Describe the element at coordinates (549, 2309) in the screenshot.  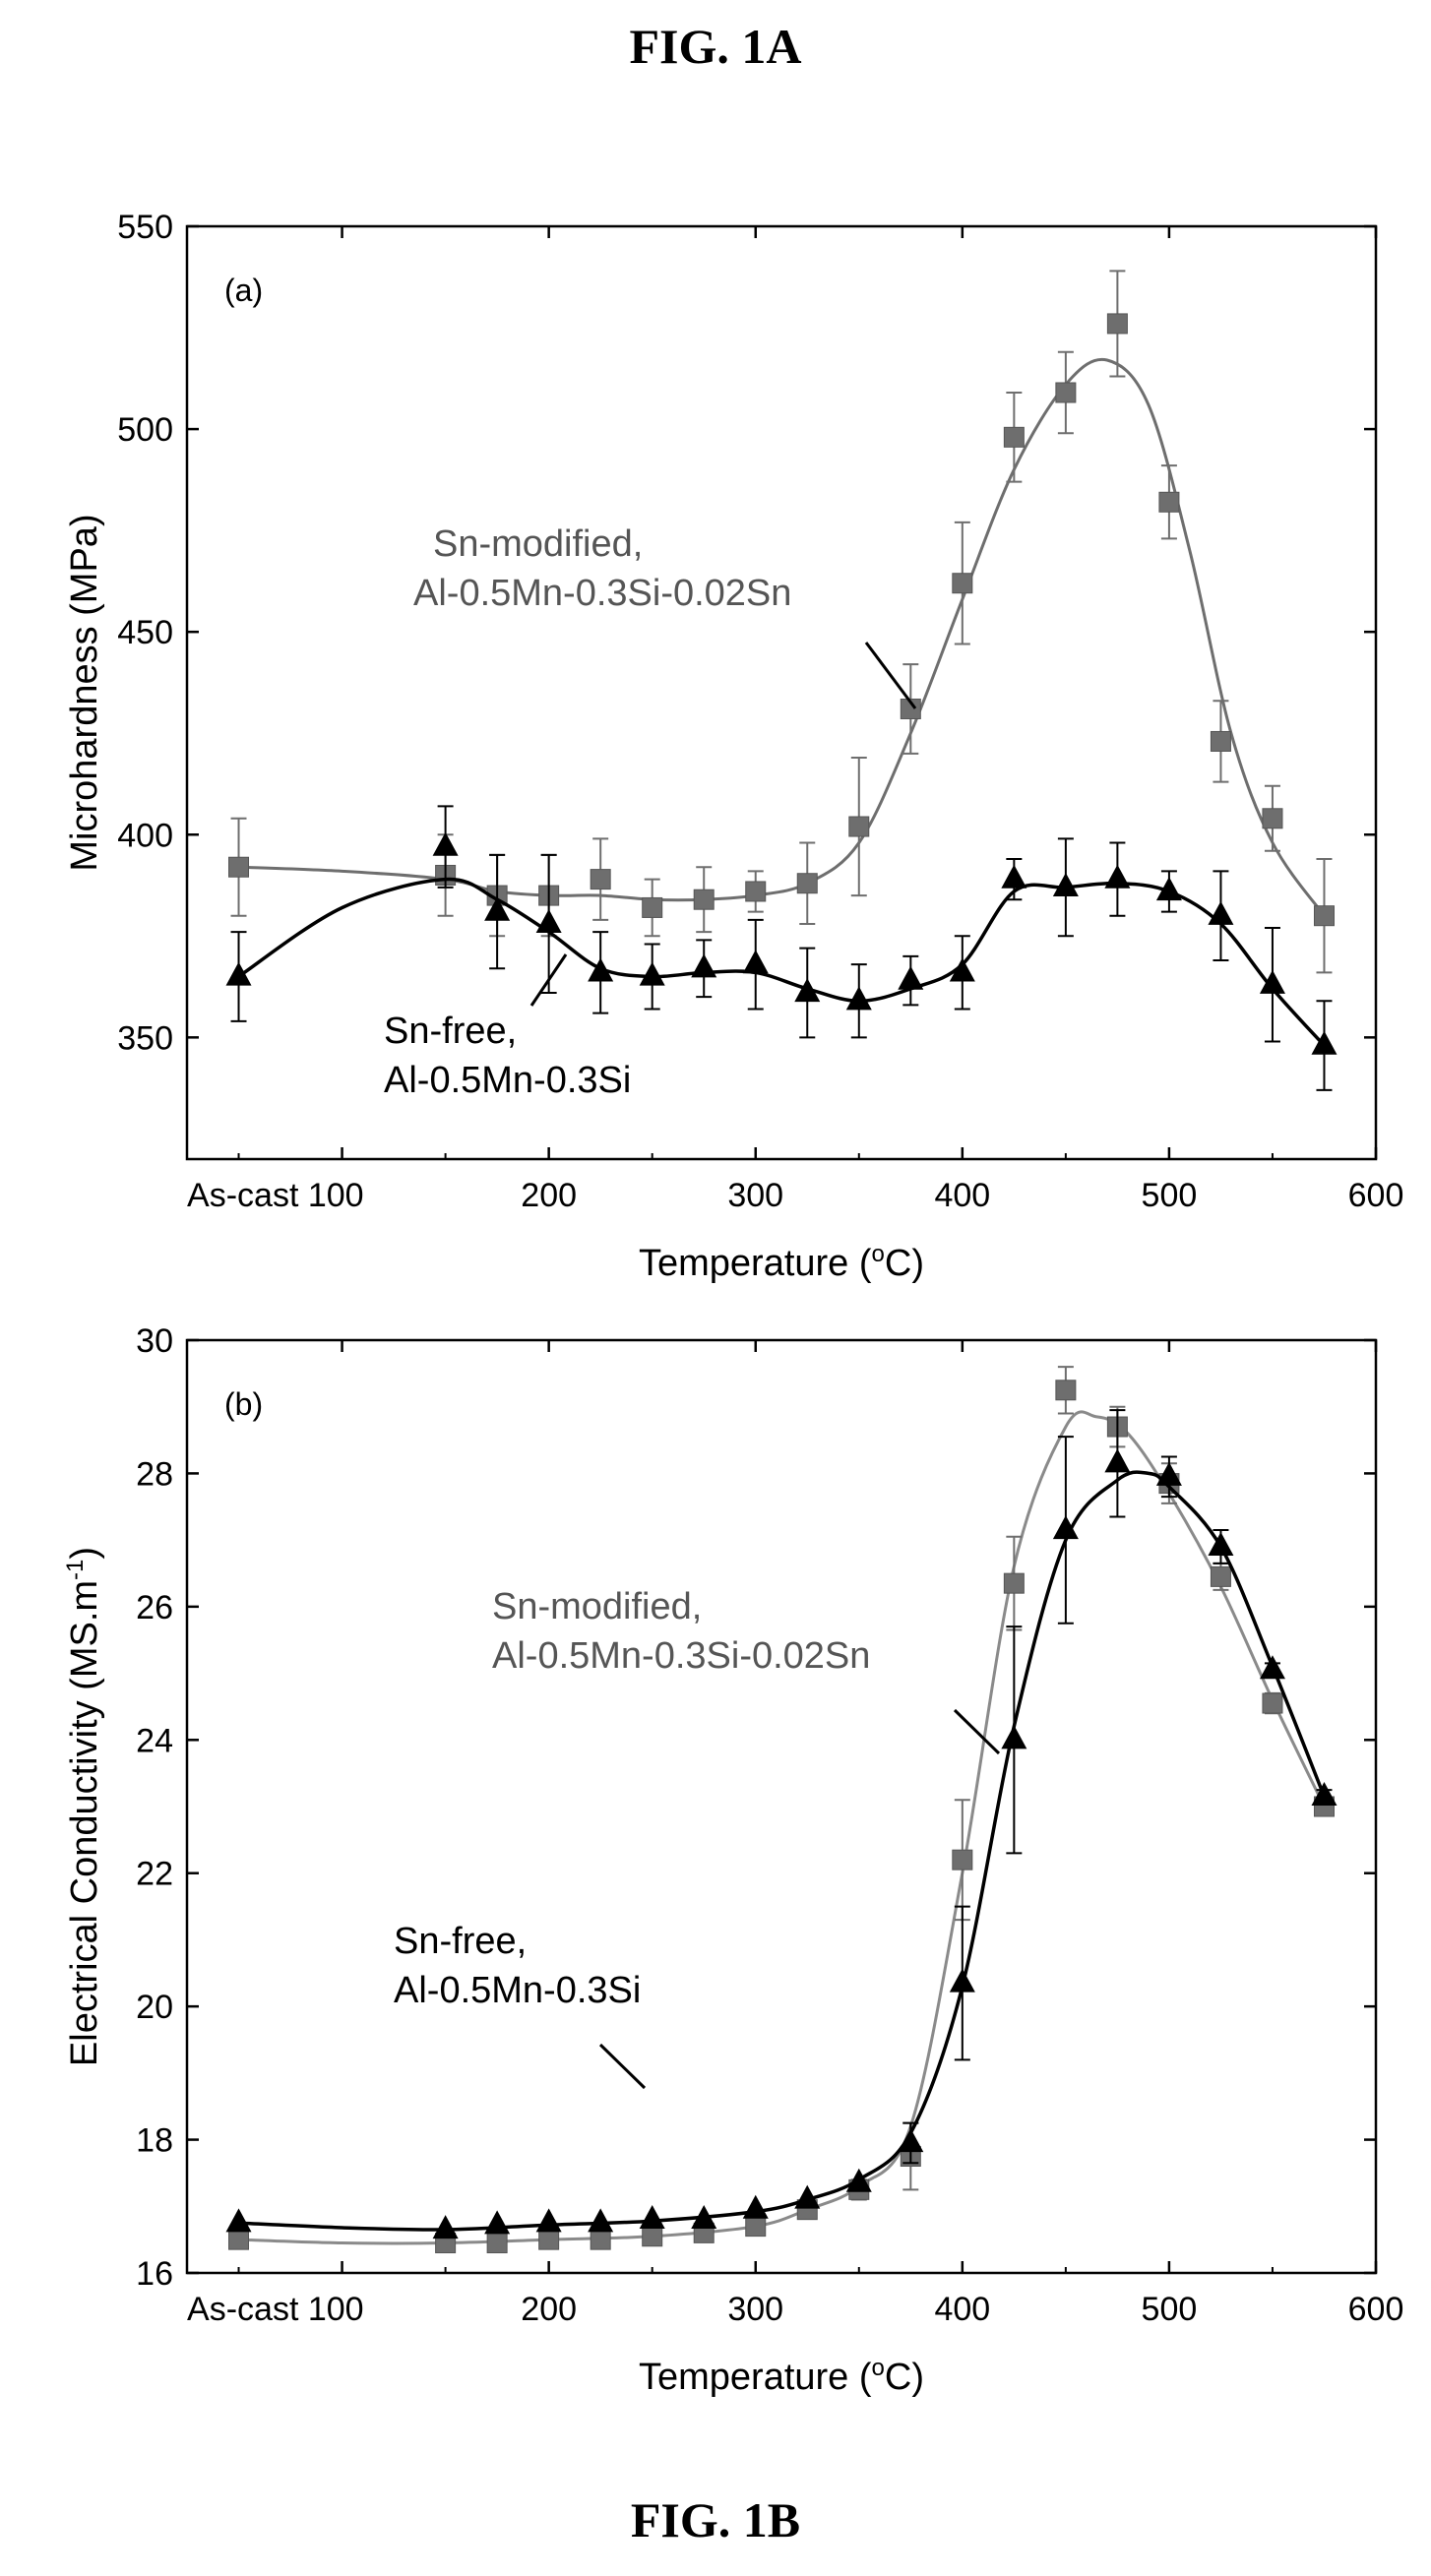
I see `chart-b-x-tick-label: 200` at that location.